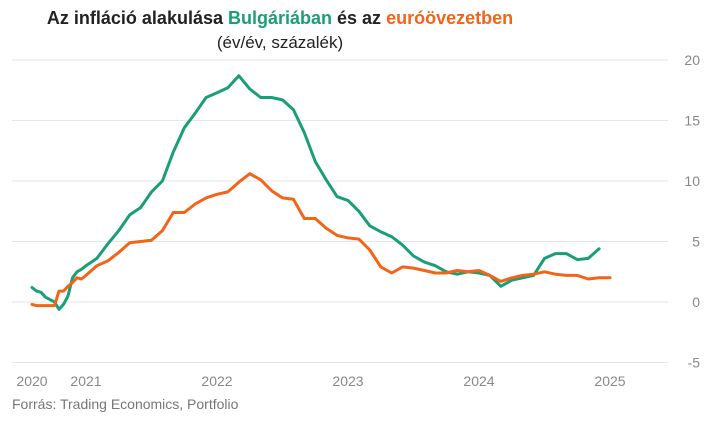 The height and width of the screenshot is (421, 719). I want to click on title-part-1: Az infláció alakulása, so click(137, 18).